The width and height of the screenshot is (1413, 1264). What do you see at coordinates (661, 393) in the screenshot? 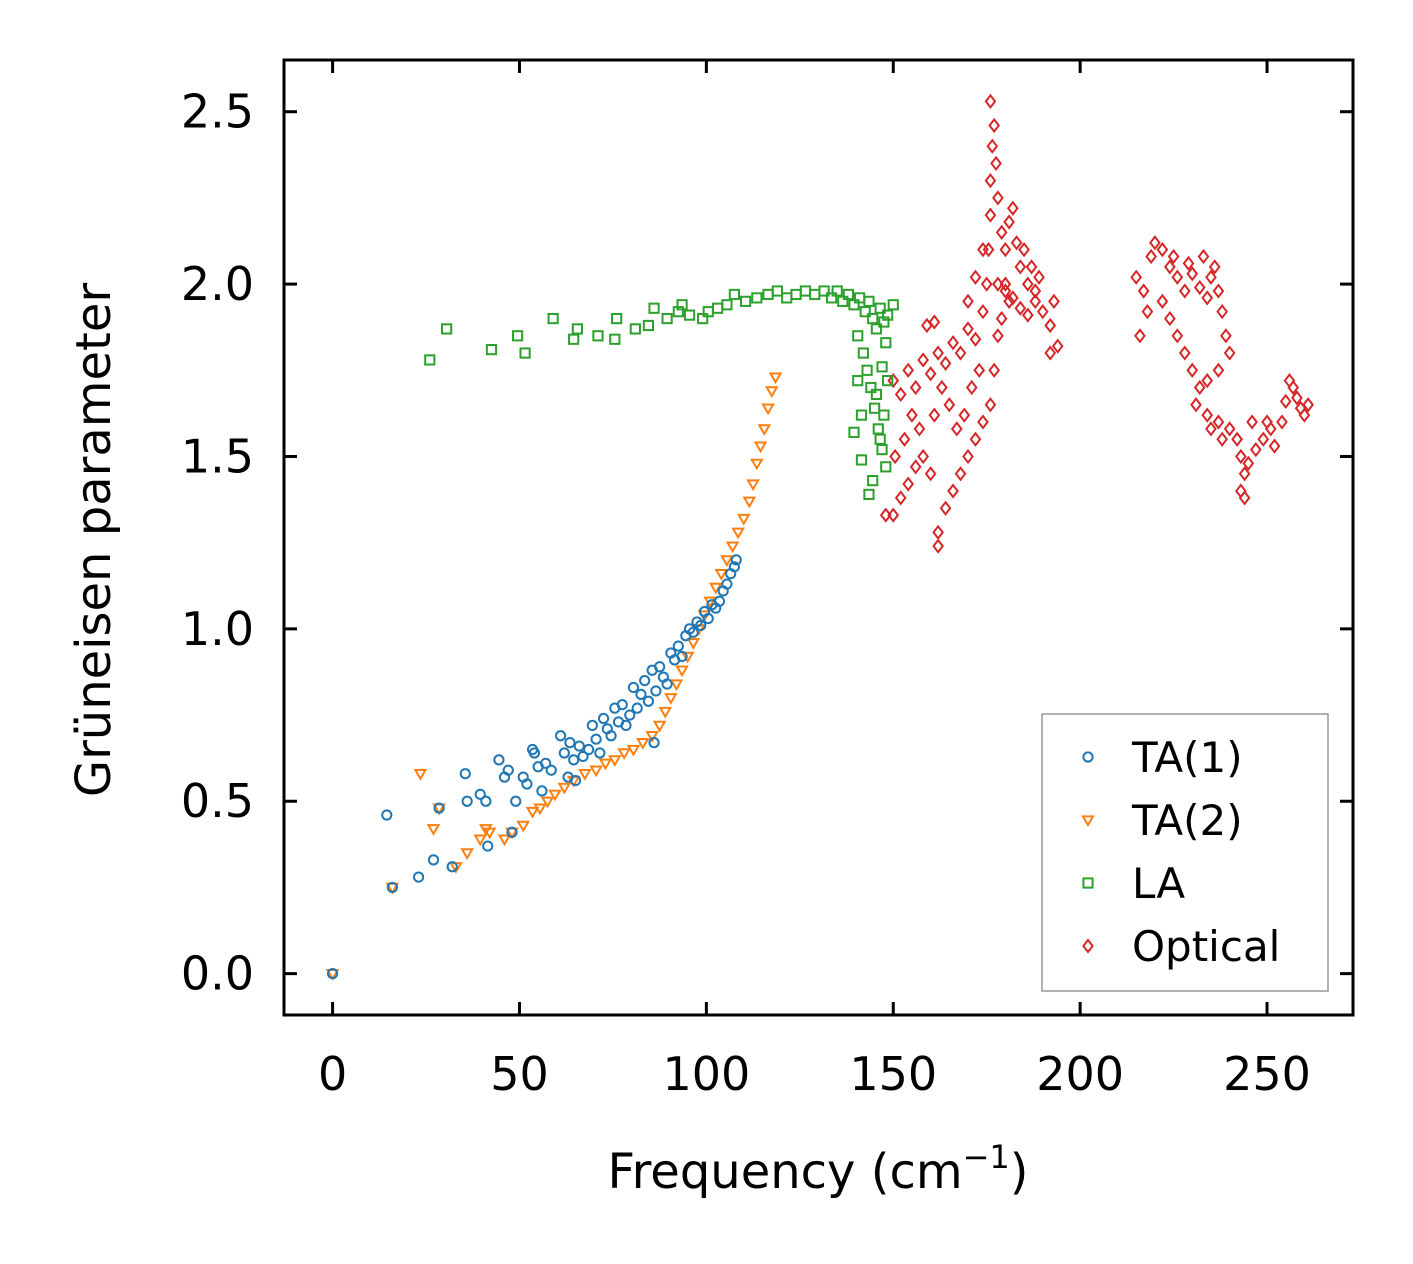
I see `series-la` at bounding box center [661, 393].